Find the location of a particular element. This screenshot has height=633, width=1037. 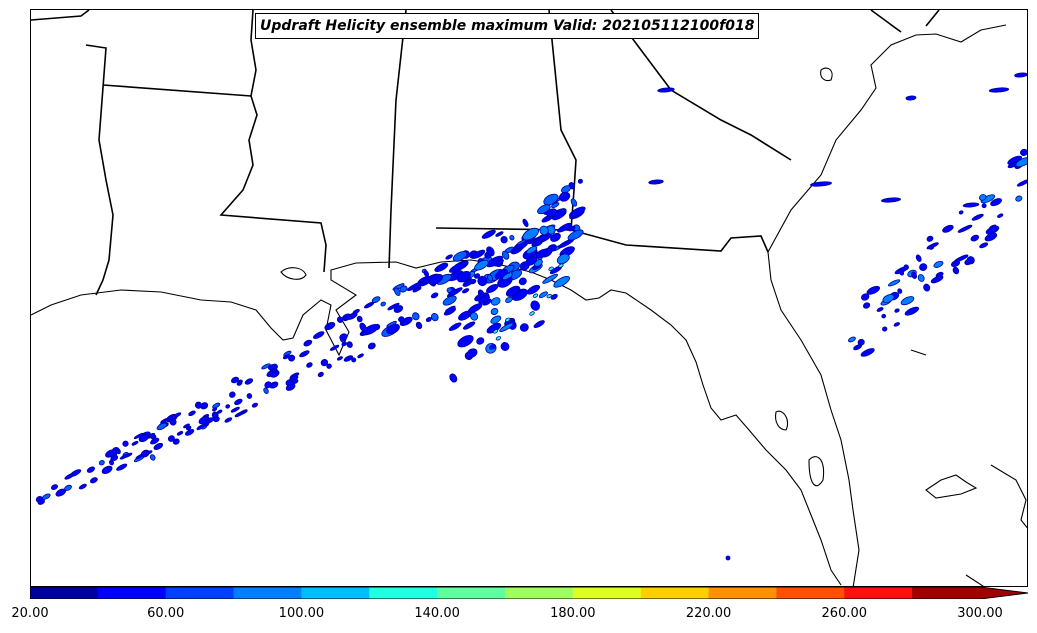

colorbar-tick-label: 300.00 is located at coordinates (980, 613).